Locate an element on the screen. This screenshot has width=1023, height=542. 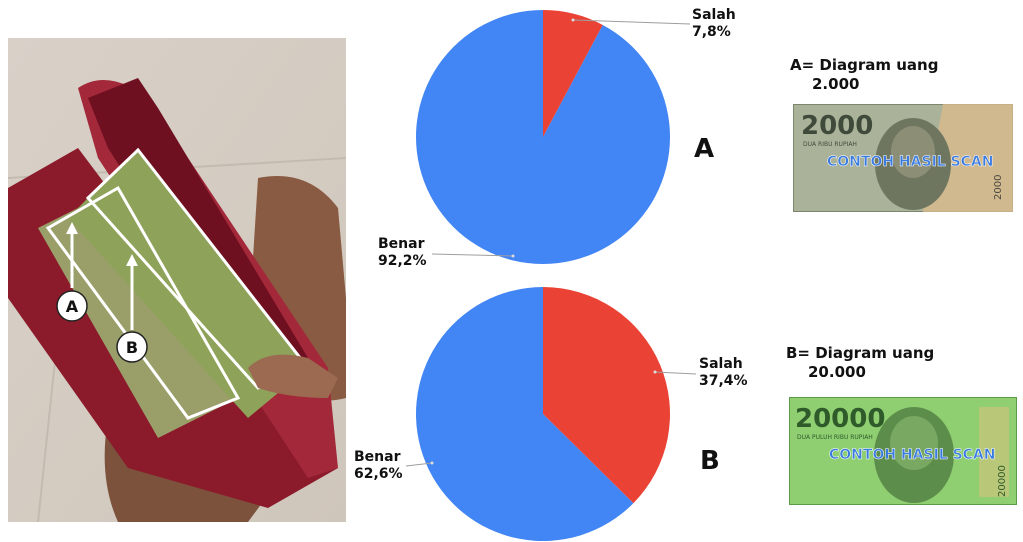
pie-b-slice-salah is located at coordinates (607, 395).